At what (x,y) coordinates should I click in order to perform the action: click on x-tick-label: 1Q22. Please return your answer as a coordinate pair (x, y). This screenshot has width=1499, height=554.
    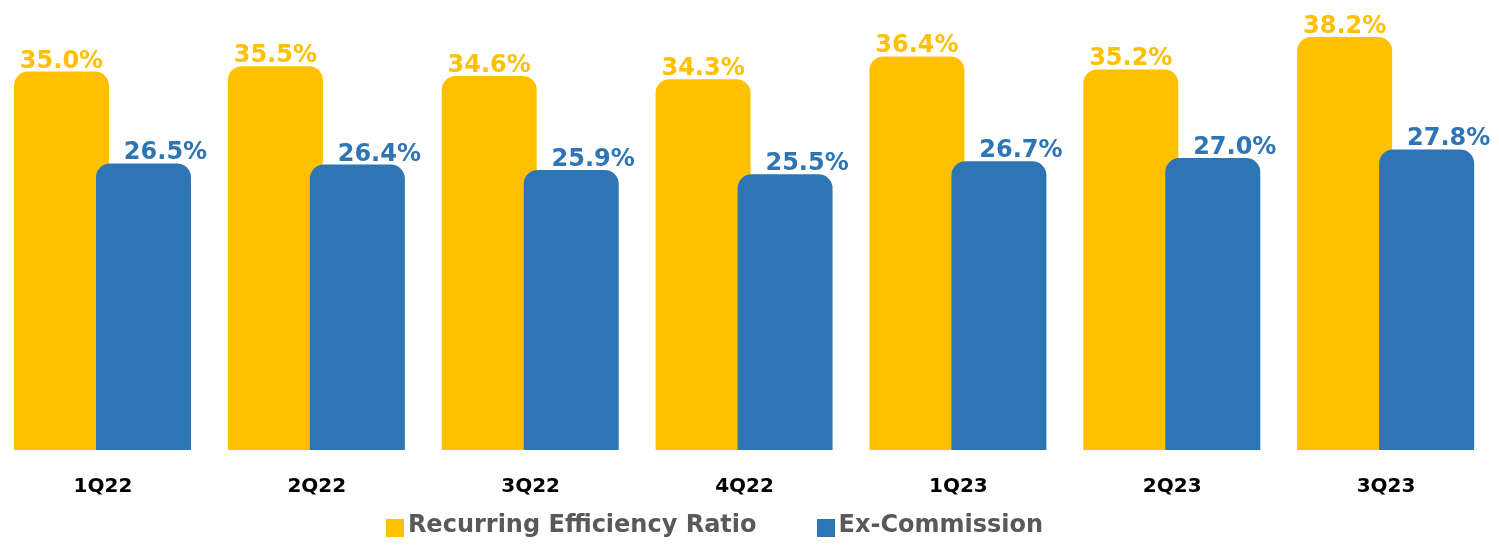
    Looking at the image, I should click on (103, 485).